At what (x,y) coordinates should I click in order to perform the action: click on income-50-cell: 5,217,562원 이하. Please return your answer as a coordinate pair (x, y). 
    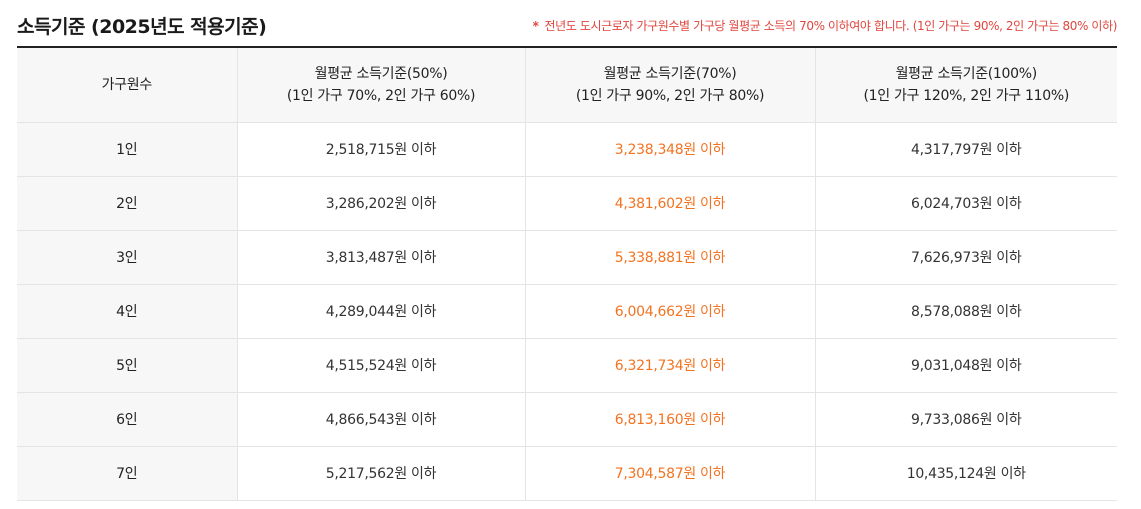
    Looking at the image, I should click on (380, 473).